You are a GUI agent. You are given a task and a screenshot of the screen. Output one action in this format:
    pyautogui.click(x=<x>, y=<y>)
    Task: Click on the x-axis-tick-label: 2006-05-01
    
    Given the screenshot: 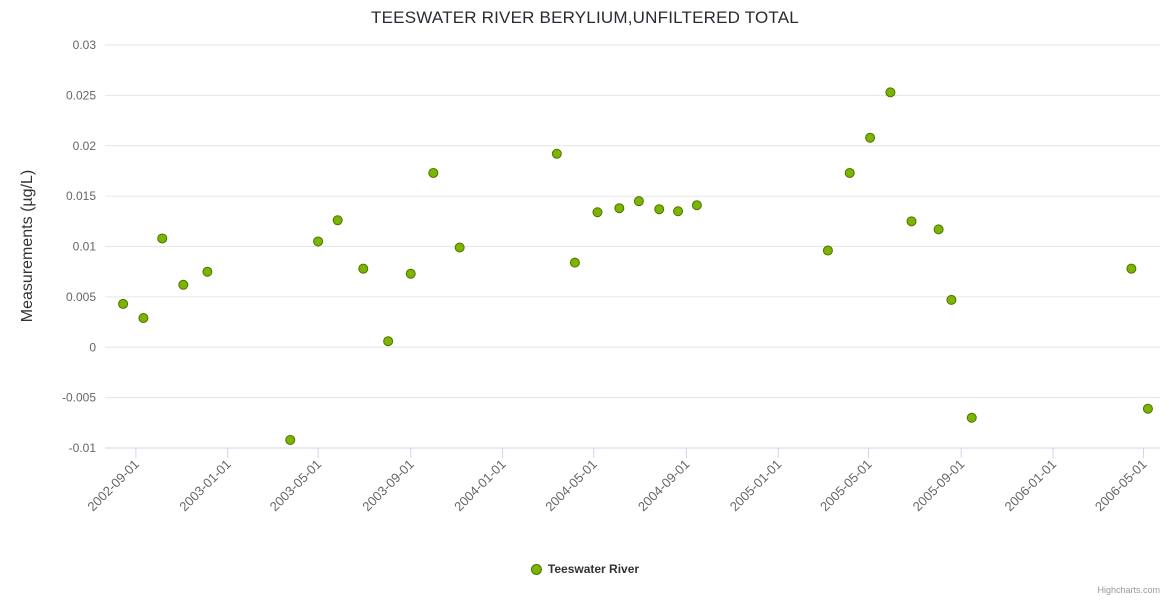 What is the action you would take?
    pyautogui.click(x=1121, y=486)
    